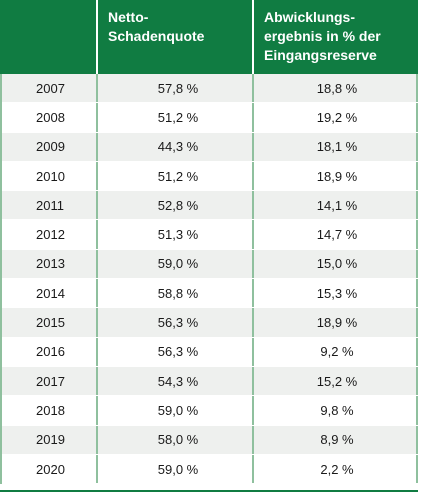 Image resolution: width=422 pixels, height=494 pixels. What do you see at coordinates (49, 37) in the screenshot?
I see `header-year` at bounding box center [49, 37].